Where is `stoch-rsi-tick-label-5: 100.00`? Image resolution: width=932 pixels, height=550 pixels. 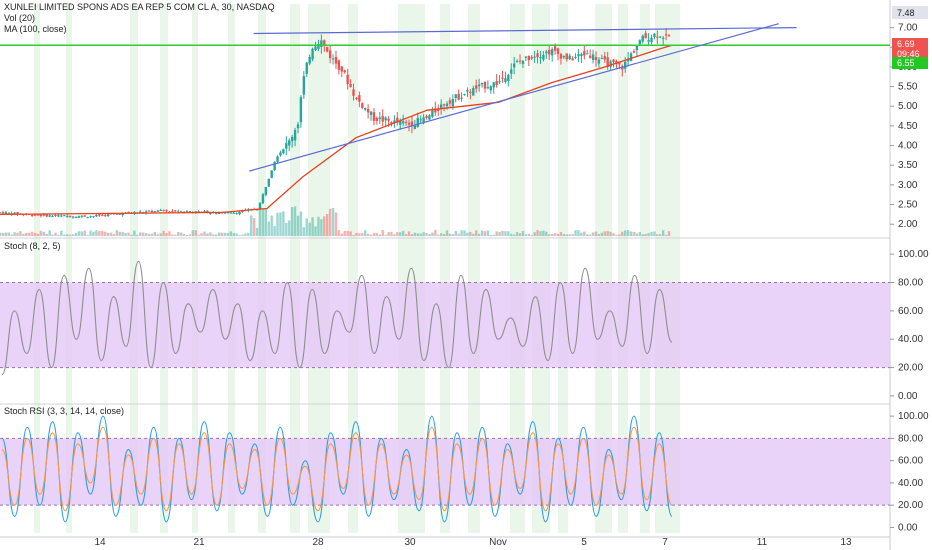
stoch-rsi-tick-label-5: 100.00 is located at coordinates (913, 416).